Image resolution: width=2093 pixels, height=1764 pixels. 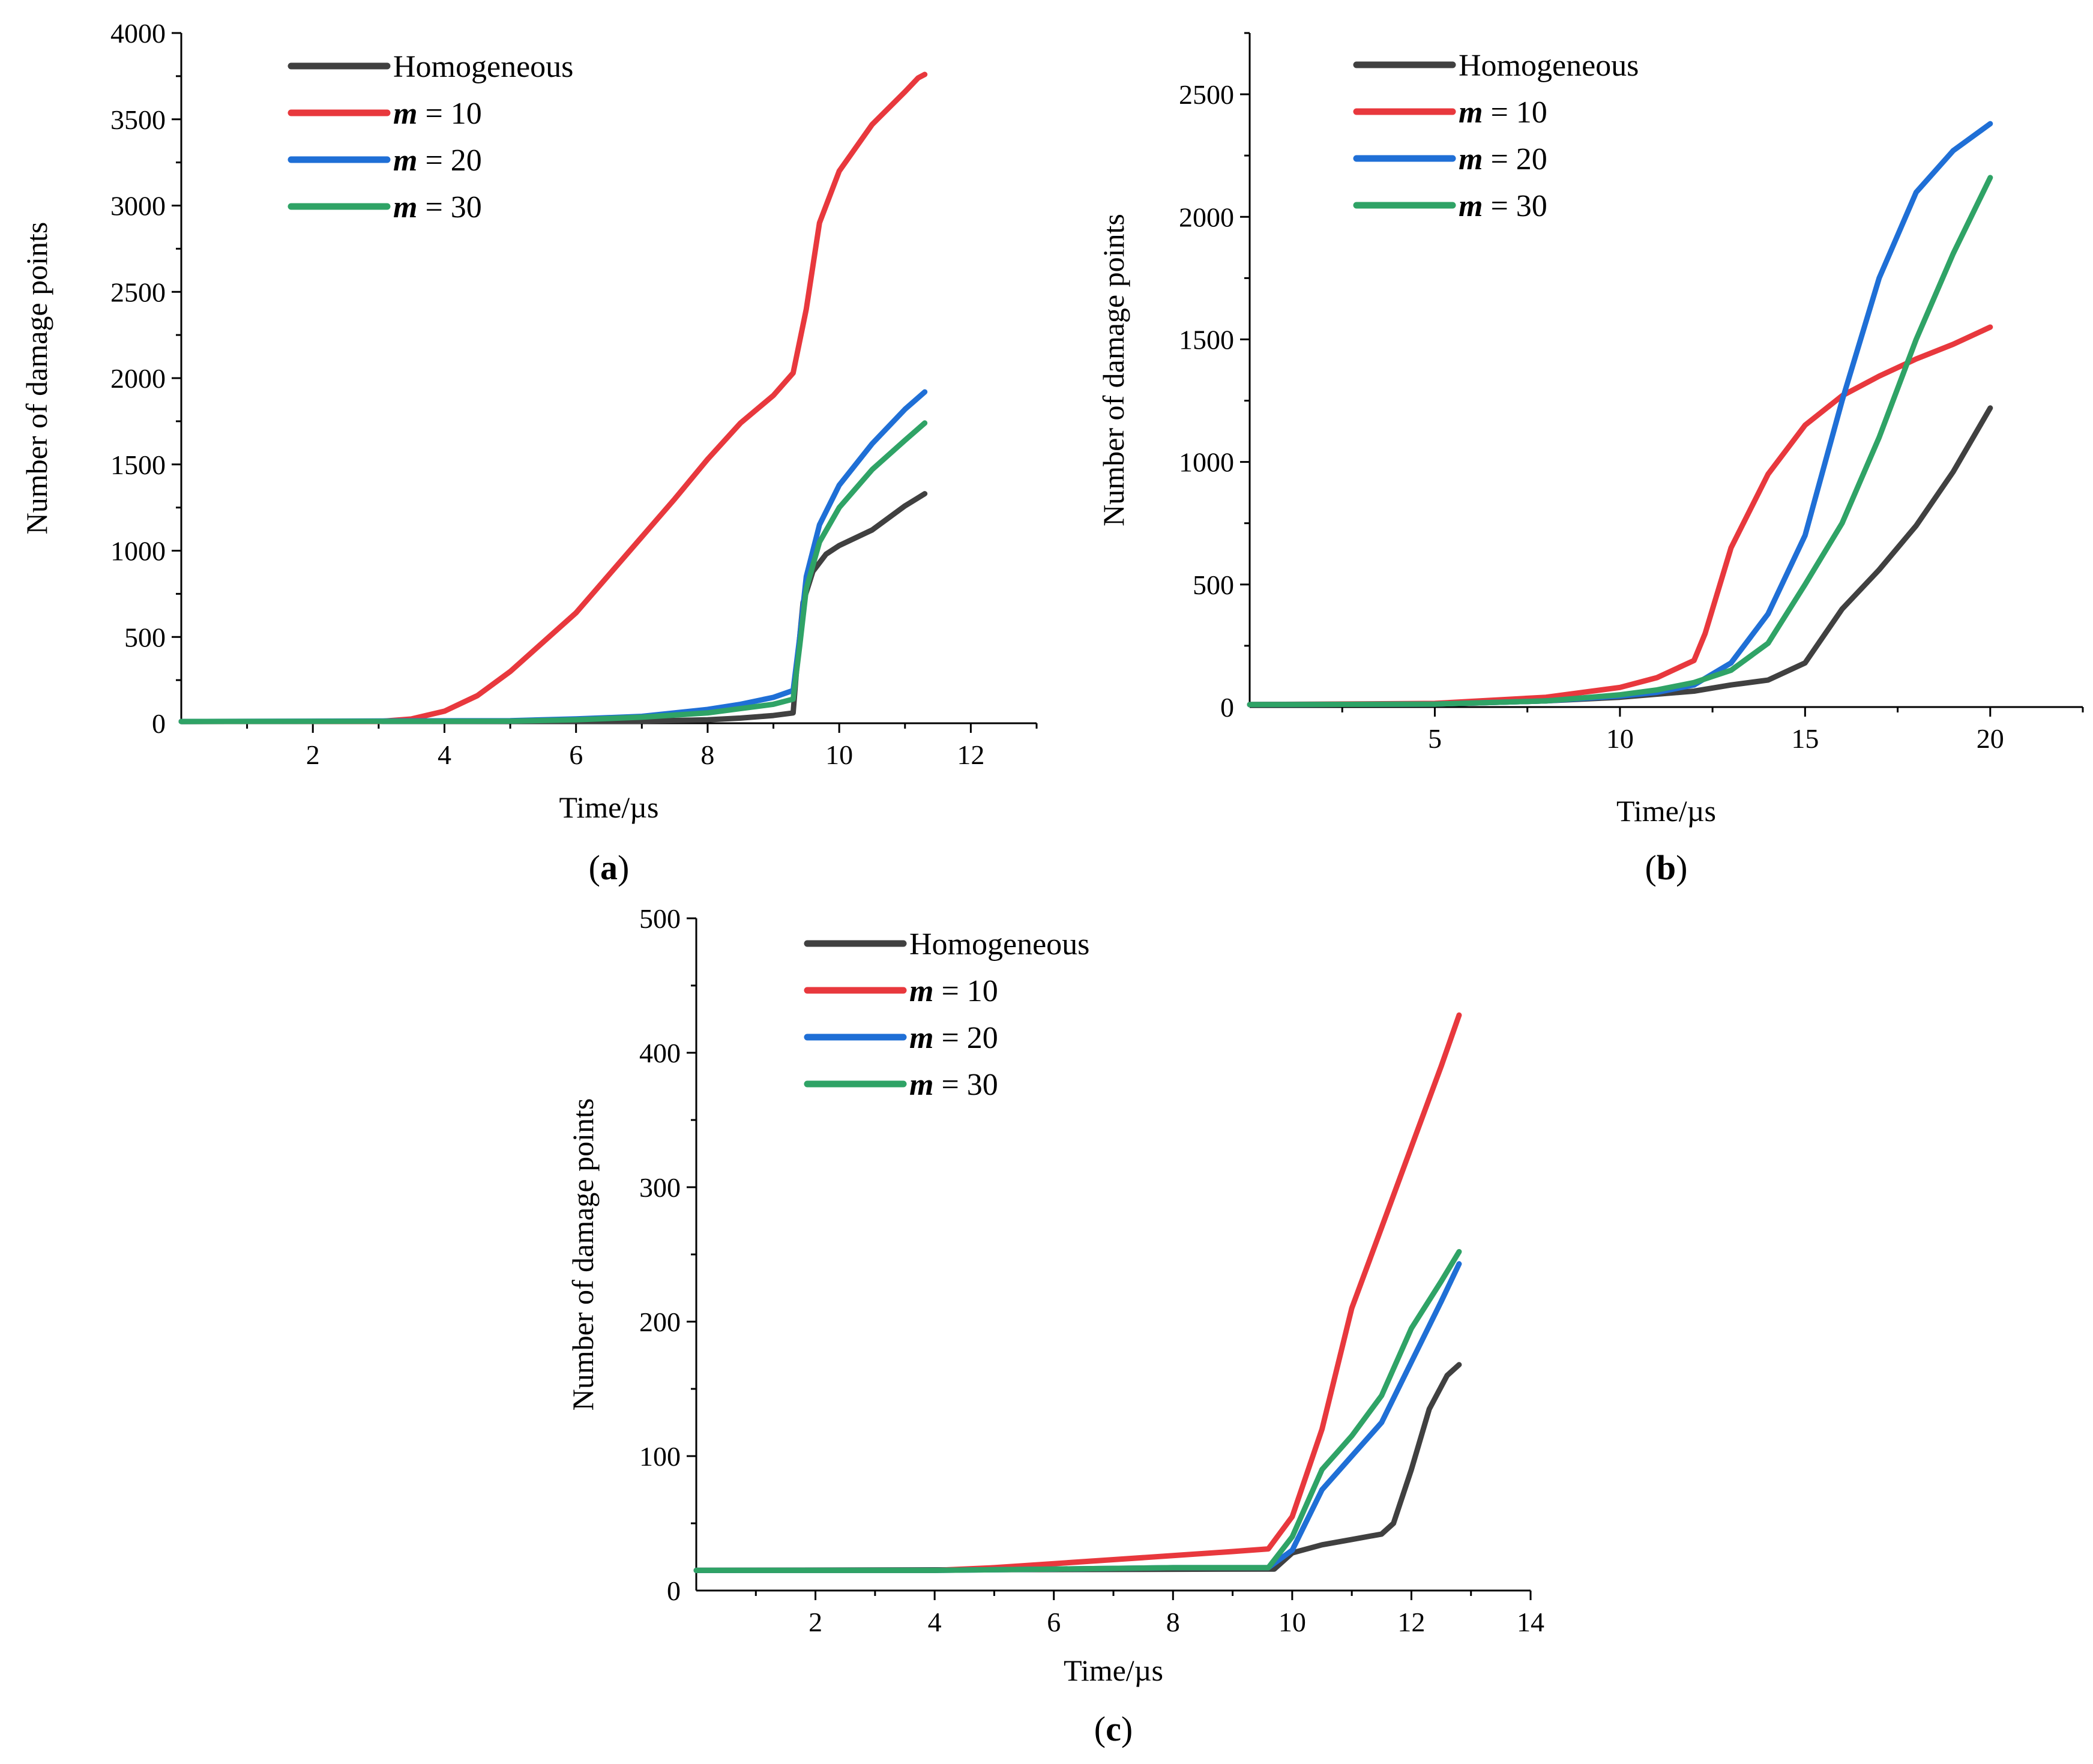 What do you see at coordinates (660, 1456) in the screenshot?
I see `y-tick-label: 100` at bounding box center [660, 1456].